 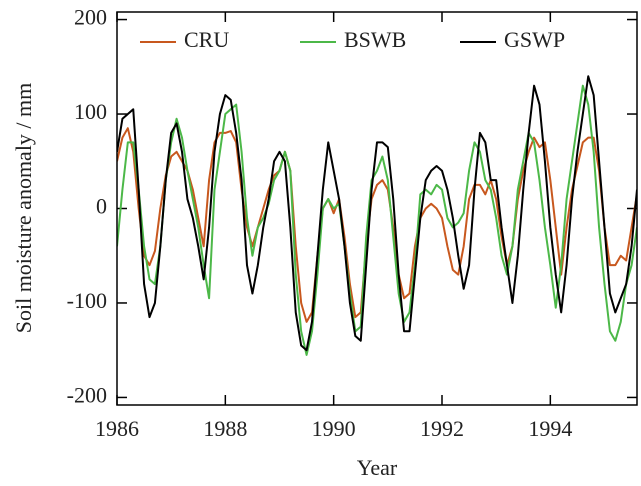 I want to click on legend-label: BSWB, so click(x=375, y=39).